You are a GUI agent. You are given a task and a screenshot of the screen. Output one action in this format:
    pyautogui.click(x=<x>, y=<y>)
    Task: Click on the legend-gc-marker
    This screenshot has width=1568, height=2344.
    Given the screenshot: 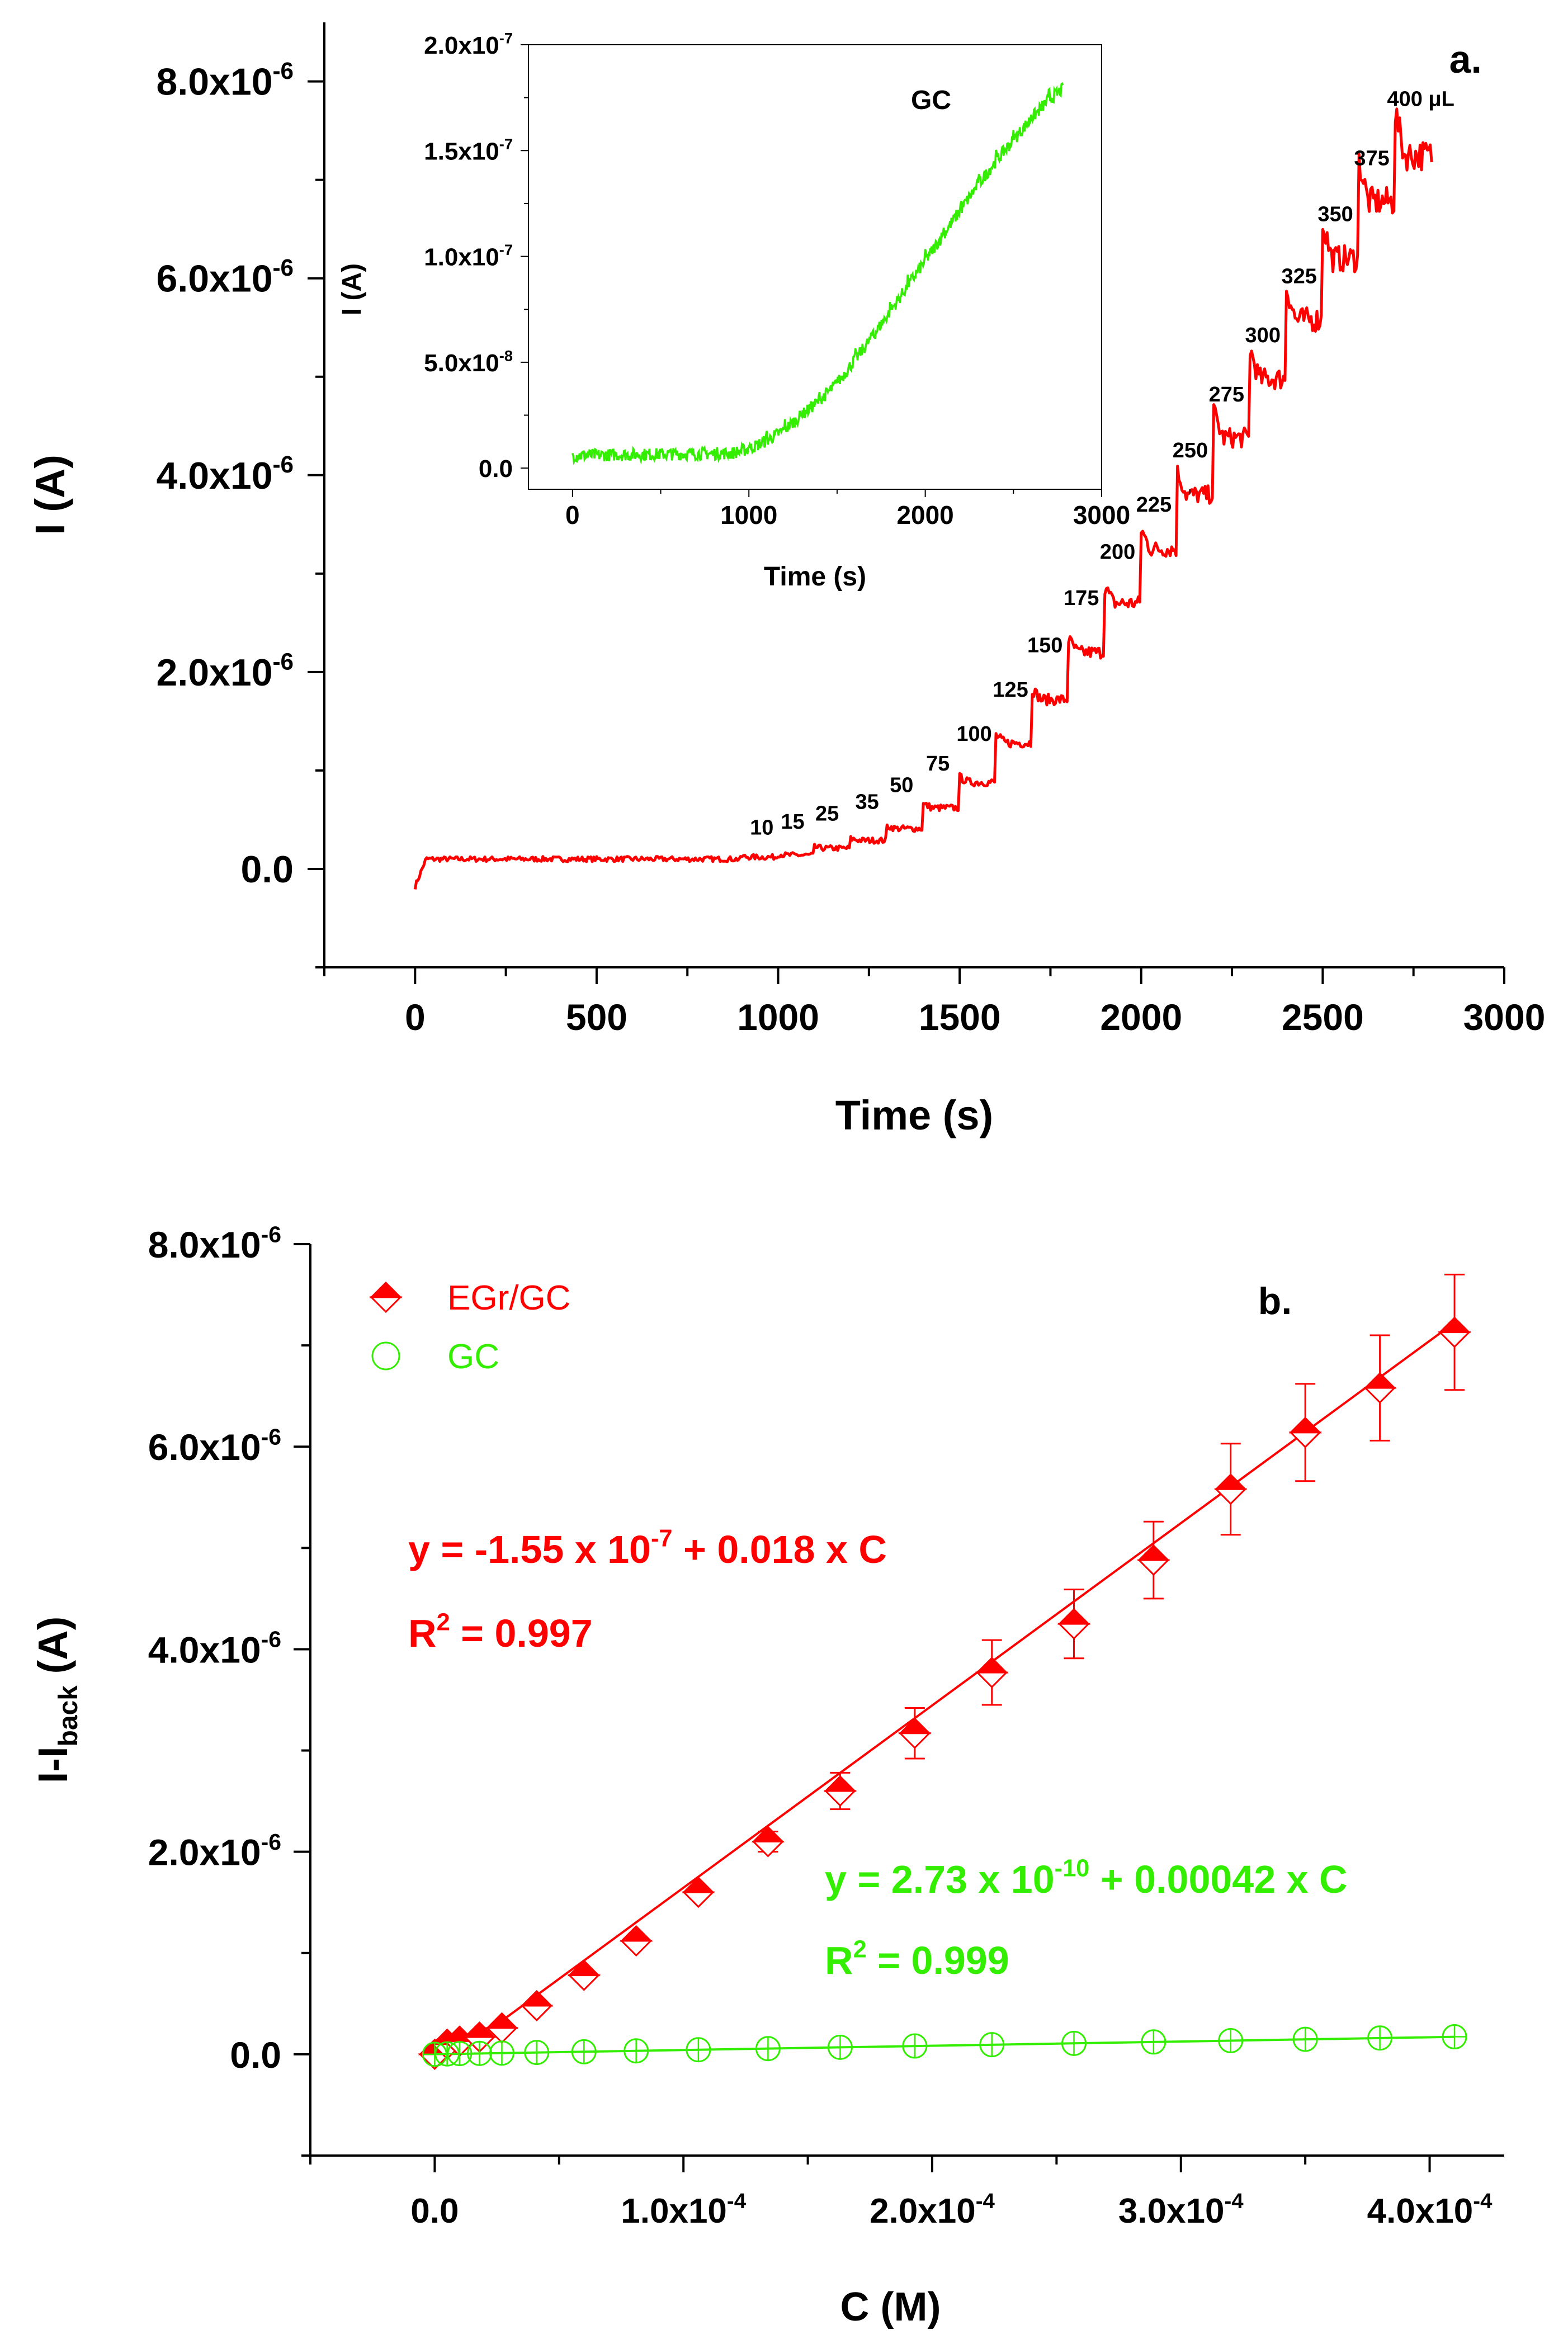 What is the action you would take?
    pyautogui.click(x=385, y=1356)
    